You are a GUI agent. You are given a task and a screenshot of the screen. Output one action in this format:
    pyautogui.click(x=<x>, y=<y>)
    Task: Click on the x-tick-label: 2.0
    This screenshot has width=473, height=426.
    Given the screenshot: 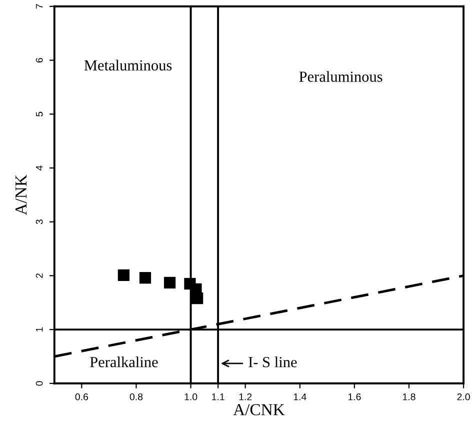 What is the action you would take?
    pyautogui.click(x=463, y=396)
    